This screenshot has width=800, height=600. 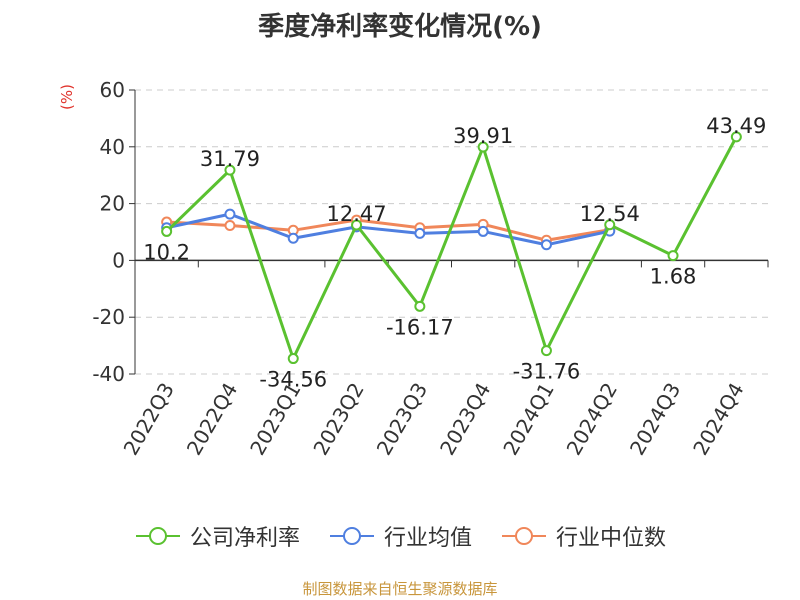 What do you see at coordinates (592, 419) in the screenshot?
I see `x-tick-label: 2024Q2` at bounding box center [592, 419].